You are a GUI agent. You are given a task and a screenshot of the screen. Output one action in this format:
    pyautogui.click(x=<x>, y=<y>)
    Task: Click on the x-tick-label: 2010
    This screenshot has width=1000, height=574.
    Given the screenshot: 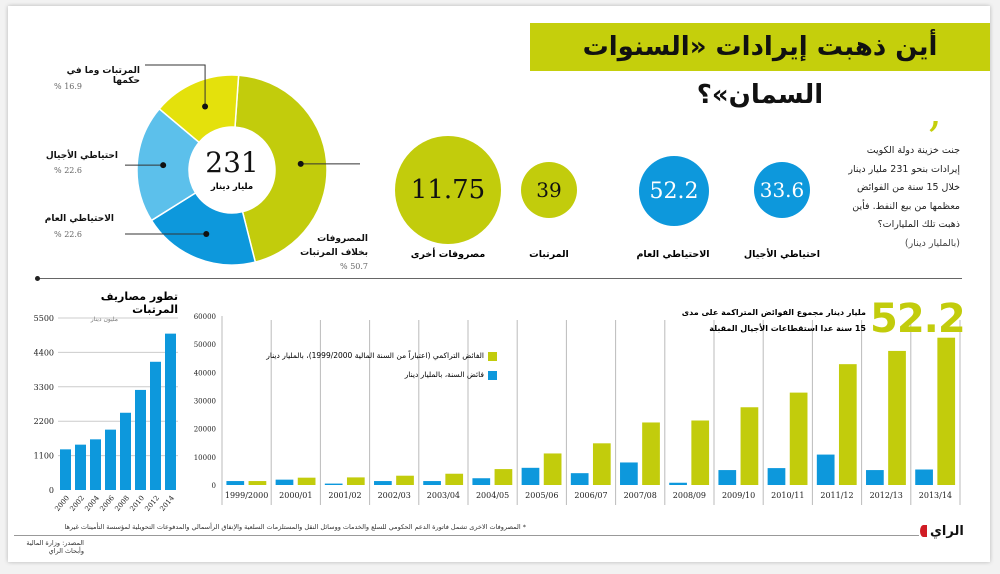 What is the action you would take?
    pyautogui.click(x=137, y=503)
    